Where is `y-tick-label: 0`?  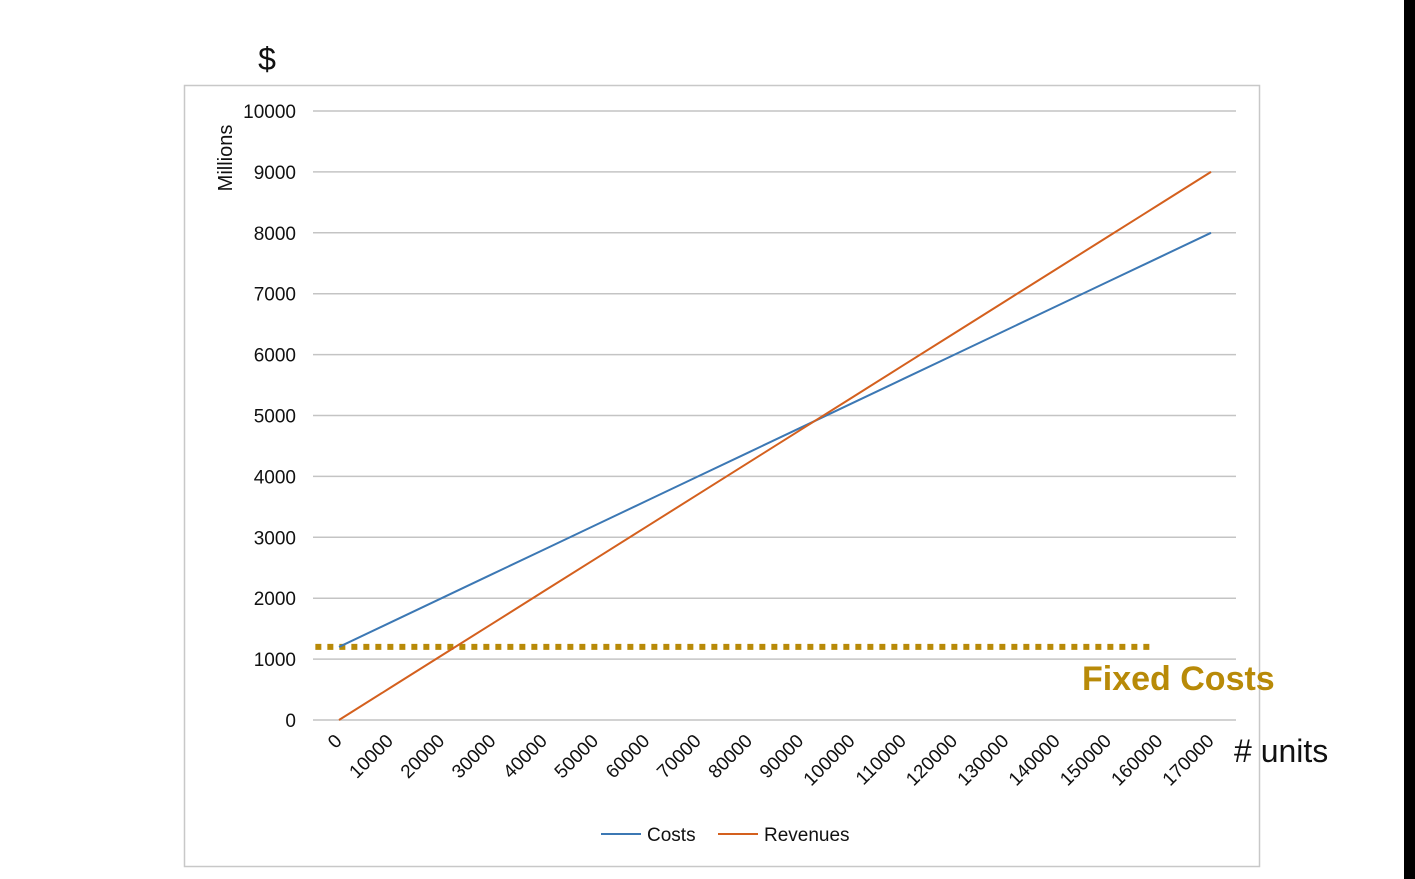 y-tick-label: 0 is located at coordinates (290, 721).